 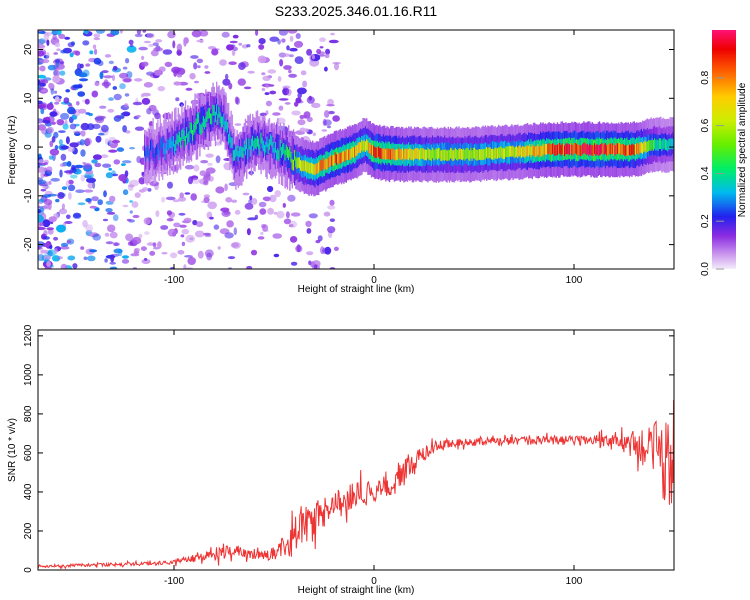 I want to click on y-tick-label: 20, so click(x=28, y=50).